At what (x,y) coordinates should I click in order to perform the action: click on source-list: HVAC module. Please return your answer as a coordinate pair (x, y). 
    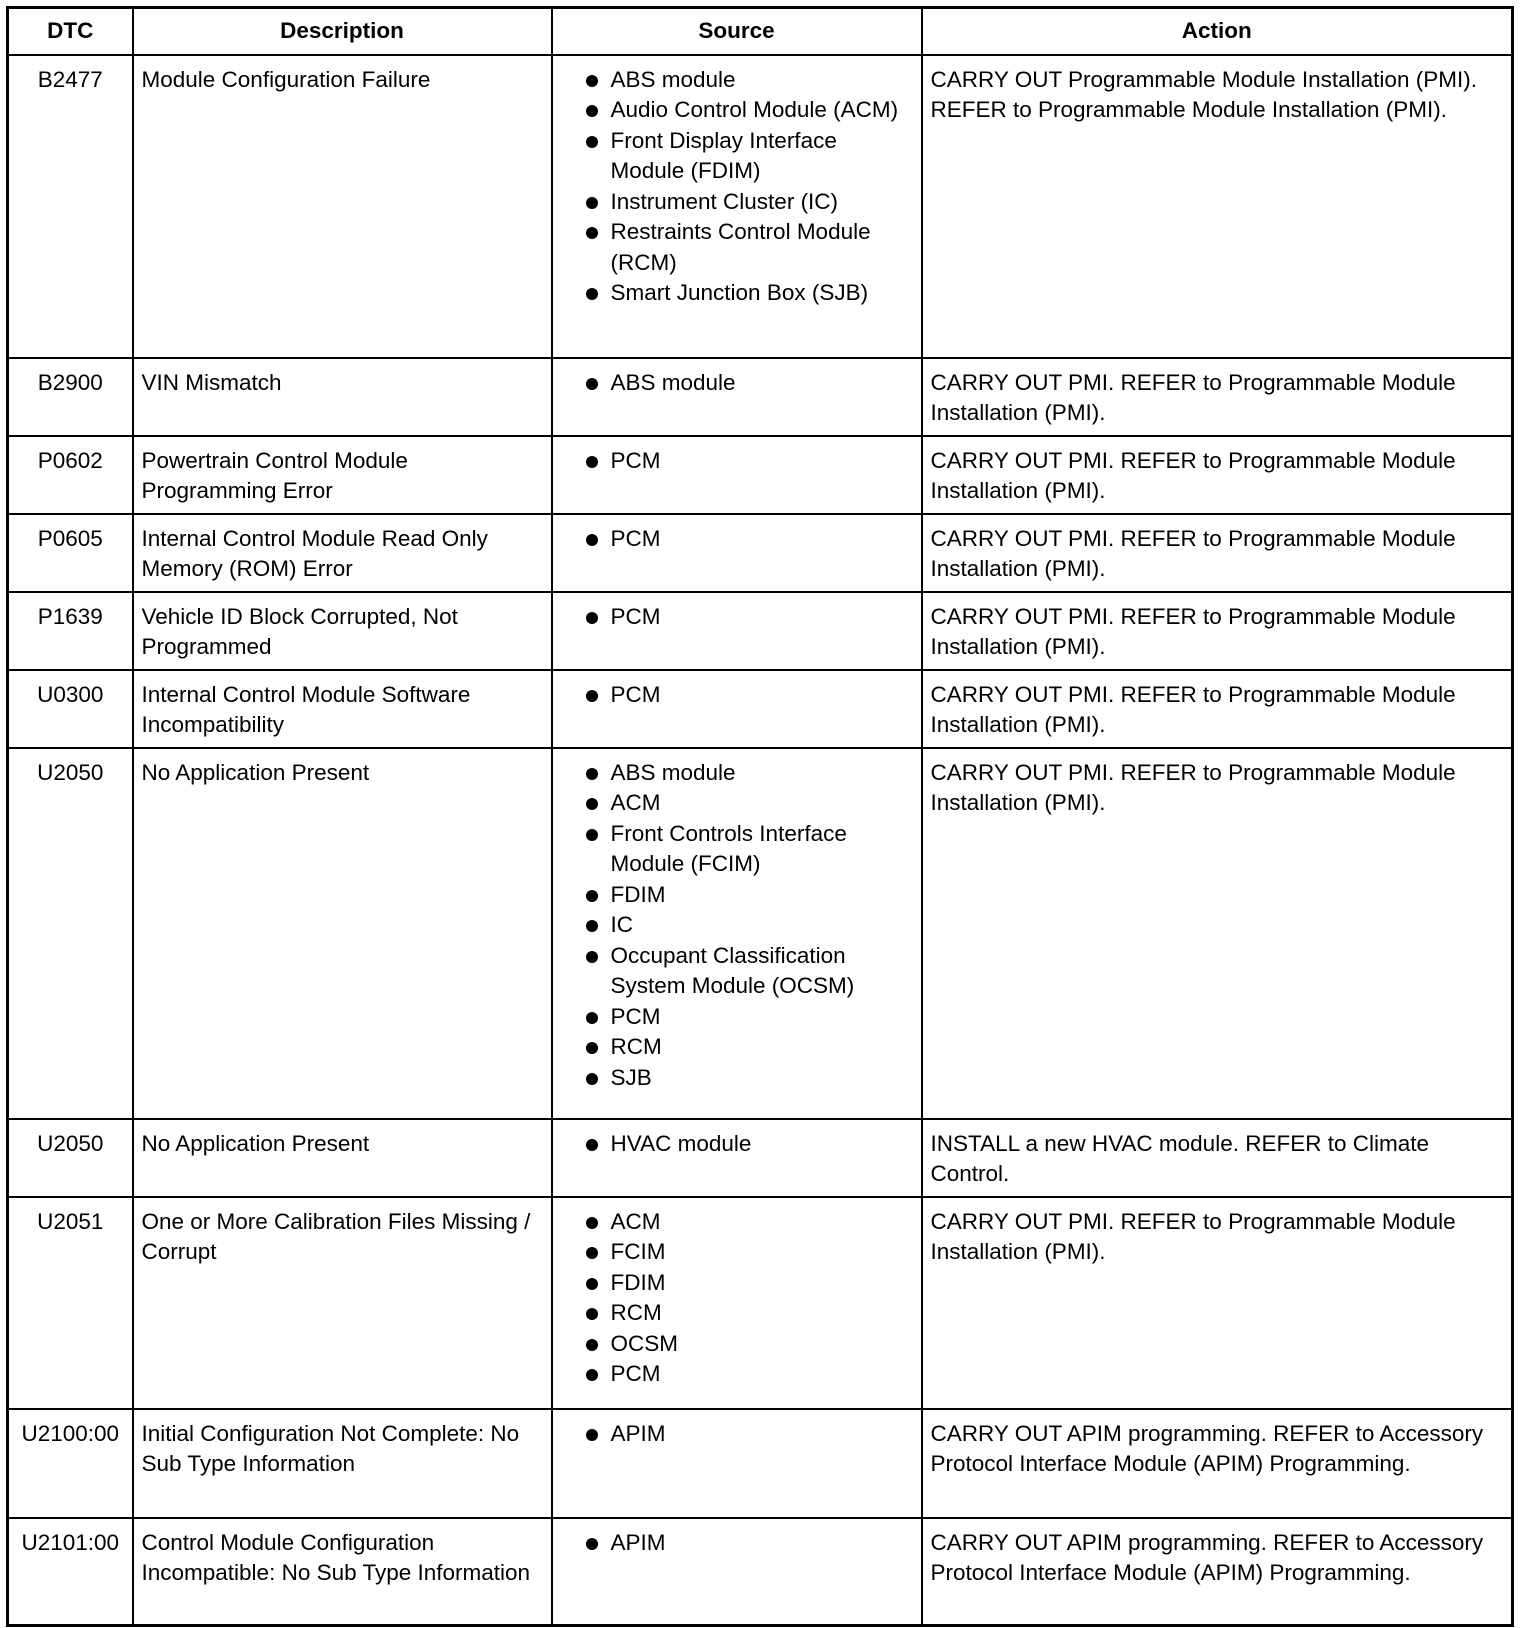
    Looking at the image, I should click on (737, 1144).